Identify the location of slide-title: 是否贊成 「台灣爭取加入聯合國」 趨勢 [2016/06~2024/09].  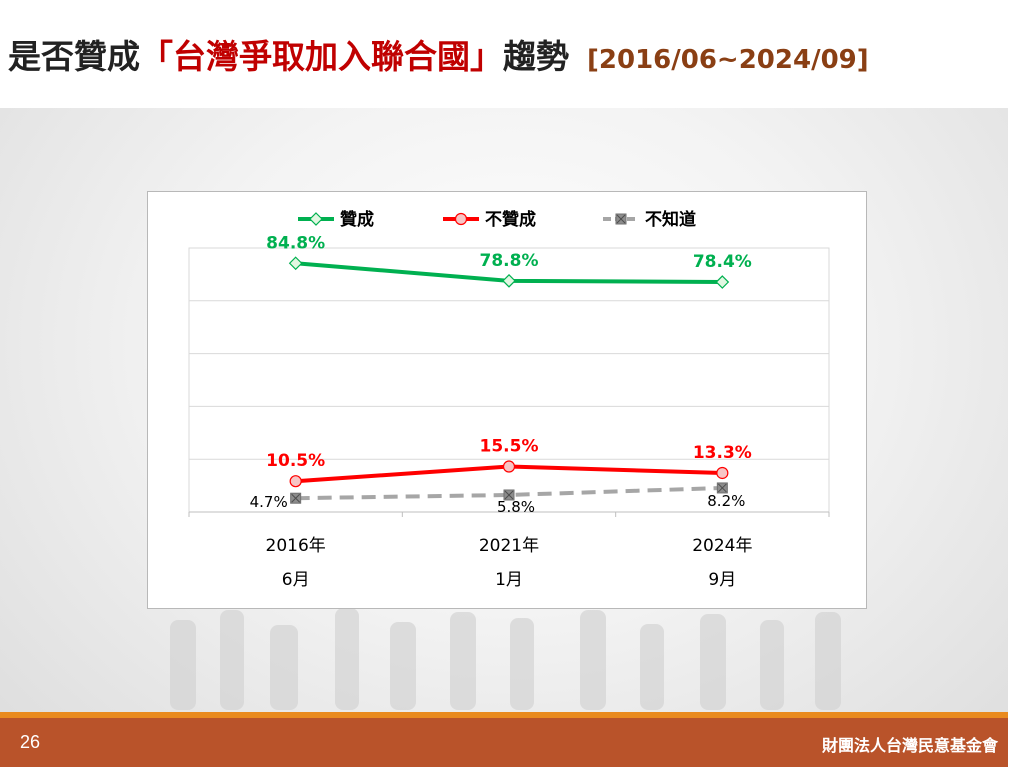
(438, 60).